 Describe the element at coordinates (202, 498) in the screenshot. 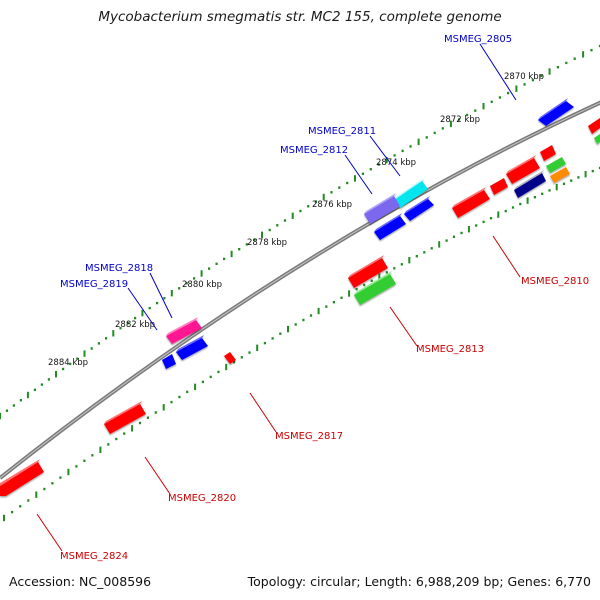

I see `label-msmeg-2820: MSMEG_2820` at that location.